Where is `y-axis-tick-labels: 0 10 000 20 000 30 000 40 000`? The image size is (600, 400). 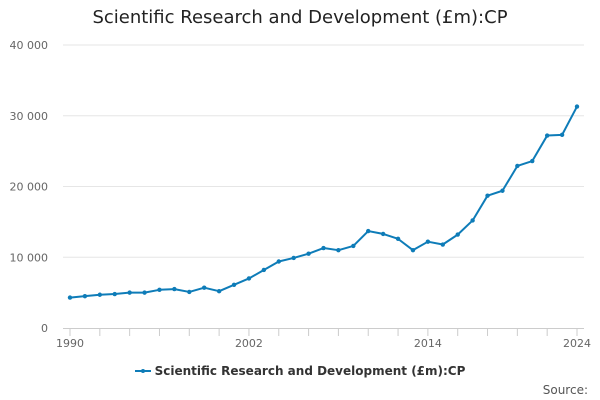 y-axis-tick-labels: 0 10 000 20 000 30 000 40 000 is located at coordinates (29, 187).